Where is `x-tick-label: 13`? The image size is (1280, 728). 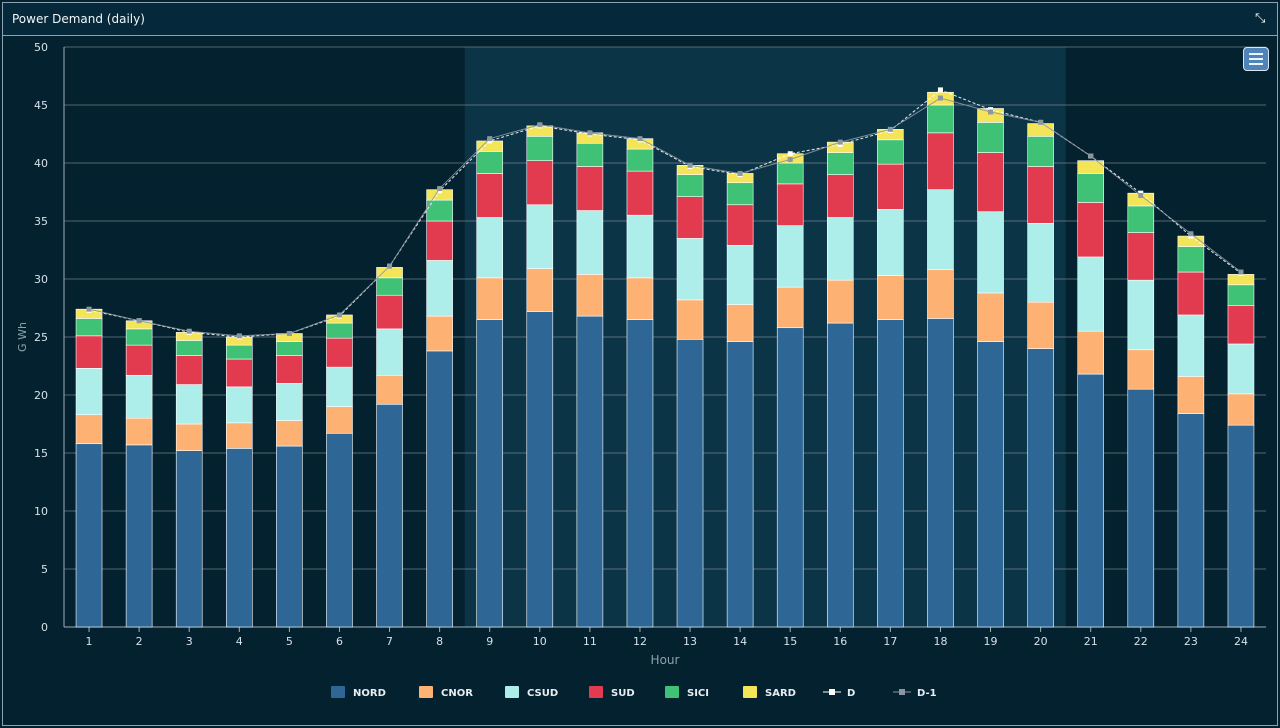
x-tick-label: 13 is located at coordinates (690, 641).